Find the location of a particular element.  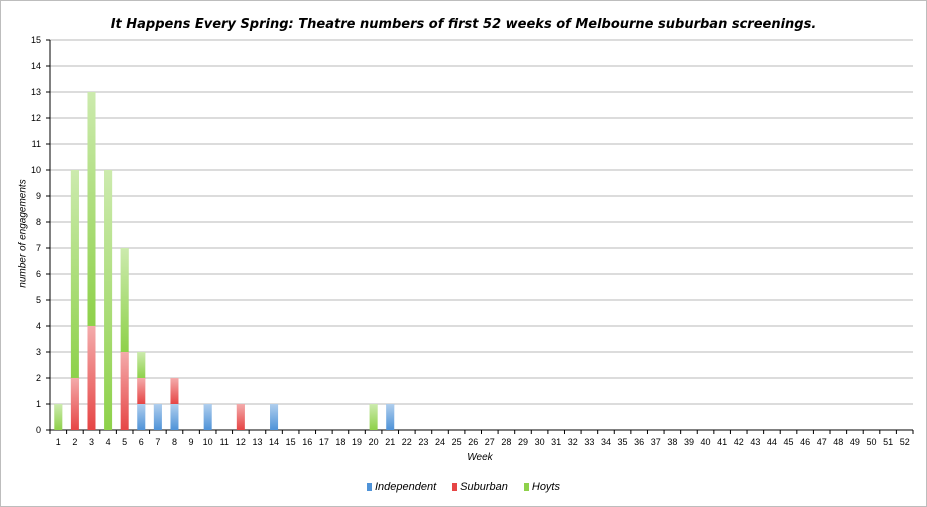

x-tick-label-8: 8 is located at coordinates (174, 442).